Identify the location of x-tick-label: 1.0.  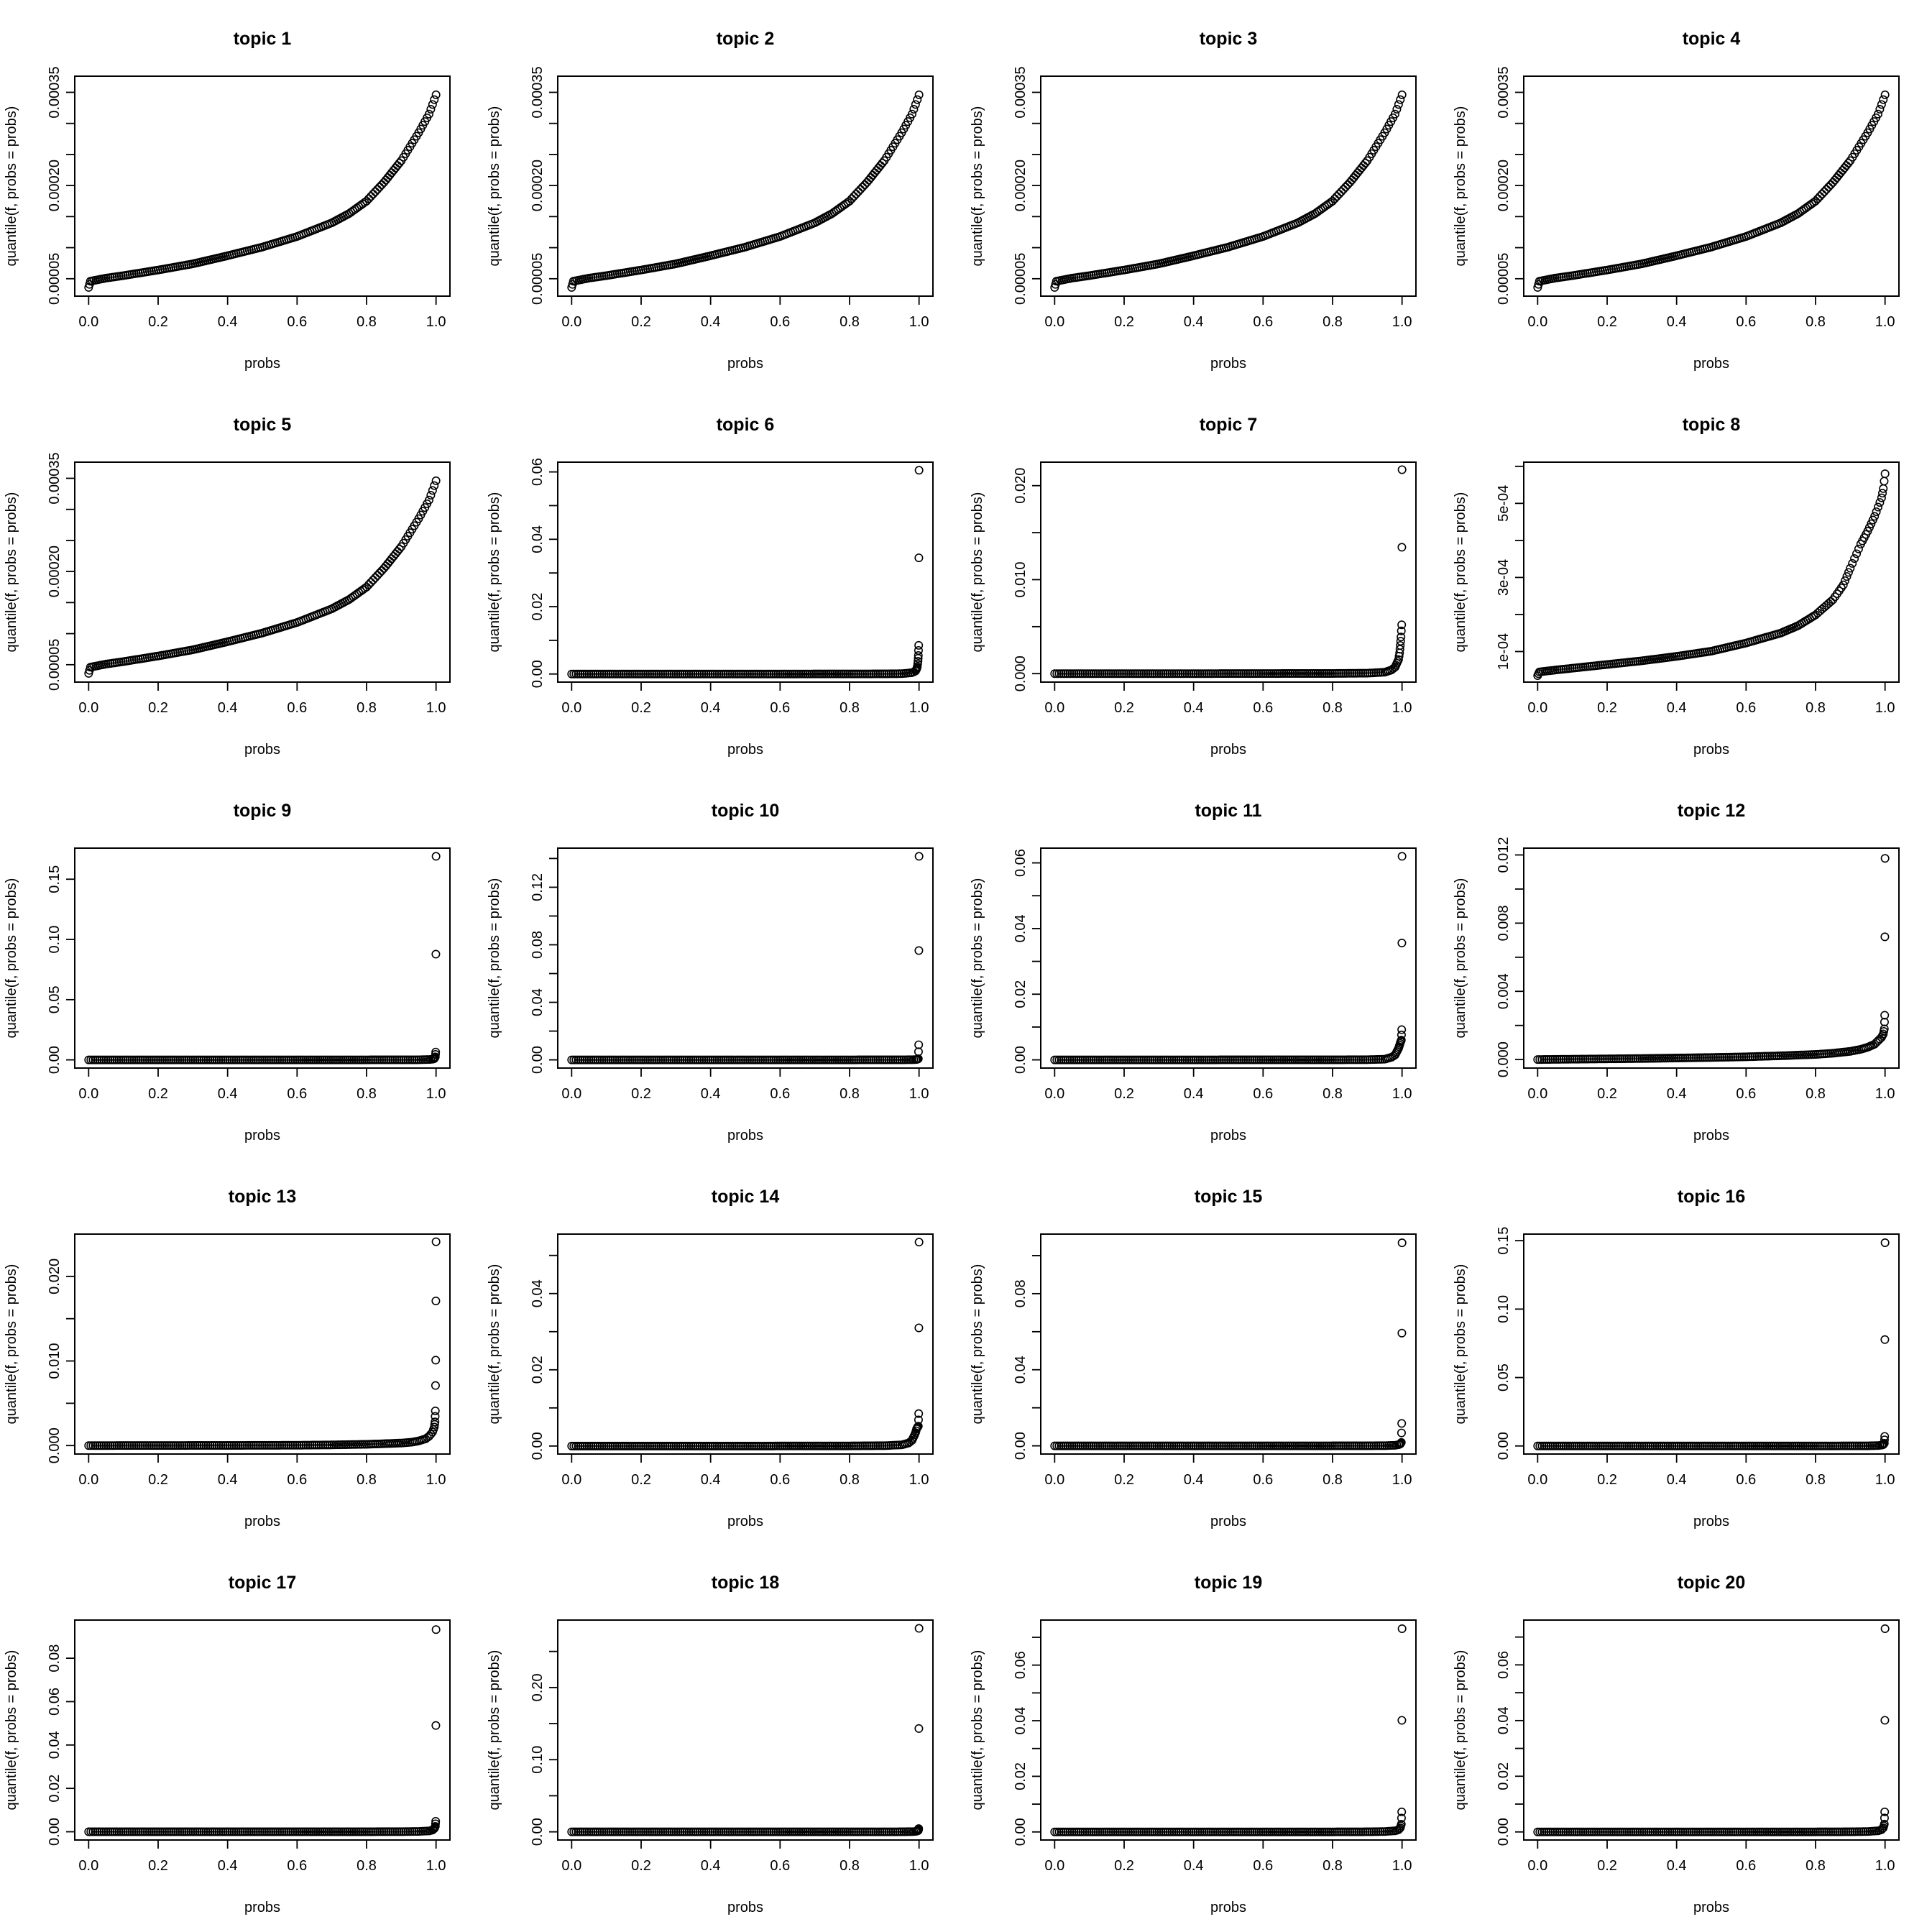
(1885, 1480).